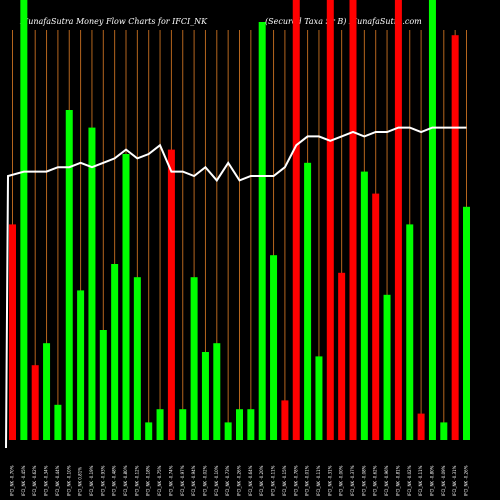 The width and height of the screenshot is (500, 500). What do you see at coordinates (250, 480) in the screenshot?
I see `x-axis-label: IFCI_NK -0.64%` at bounding box center [250, 480].